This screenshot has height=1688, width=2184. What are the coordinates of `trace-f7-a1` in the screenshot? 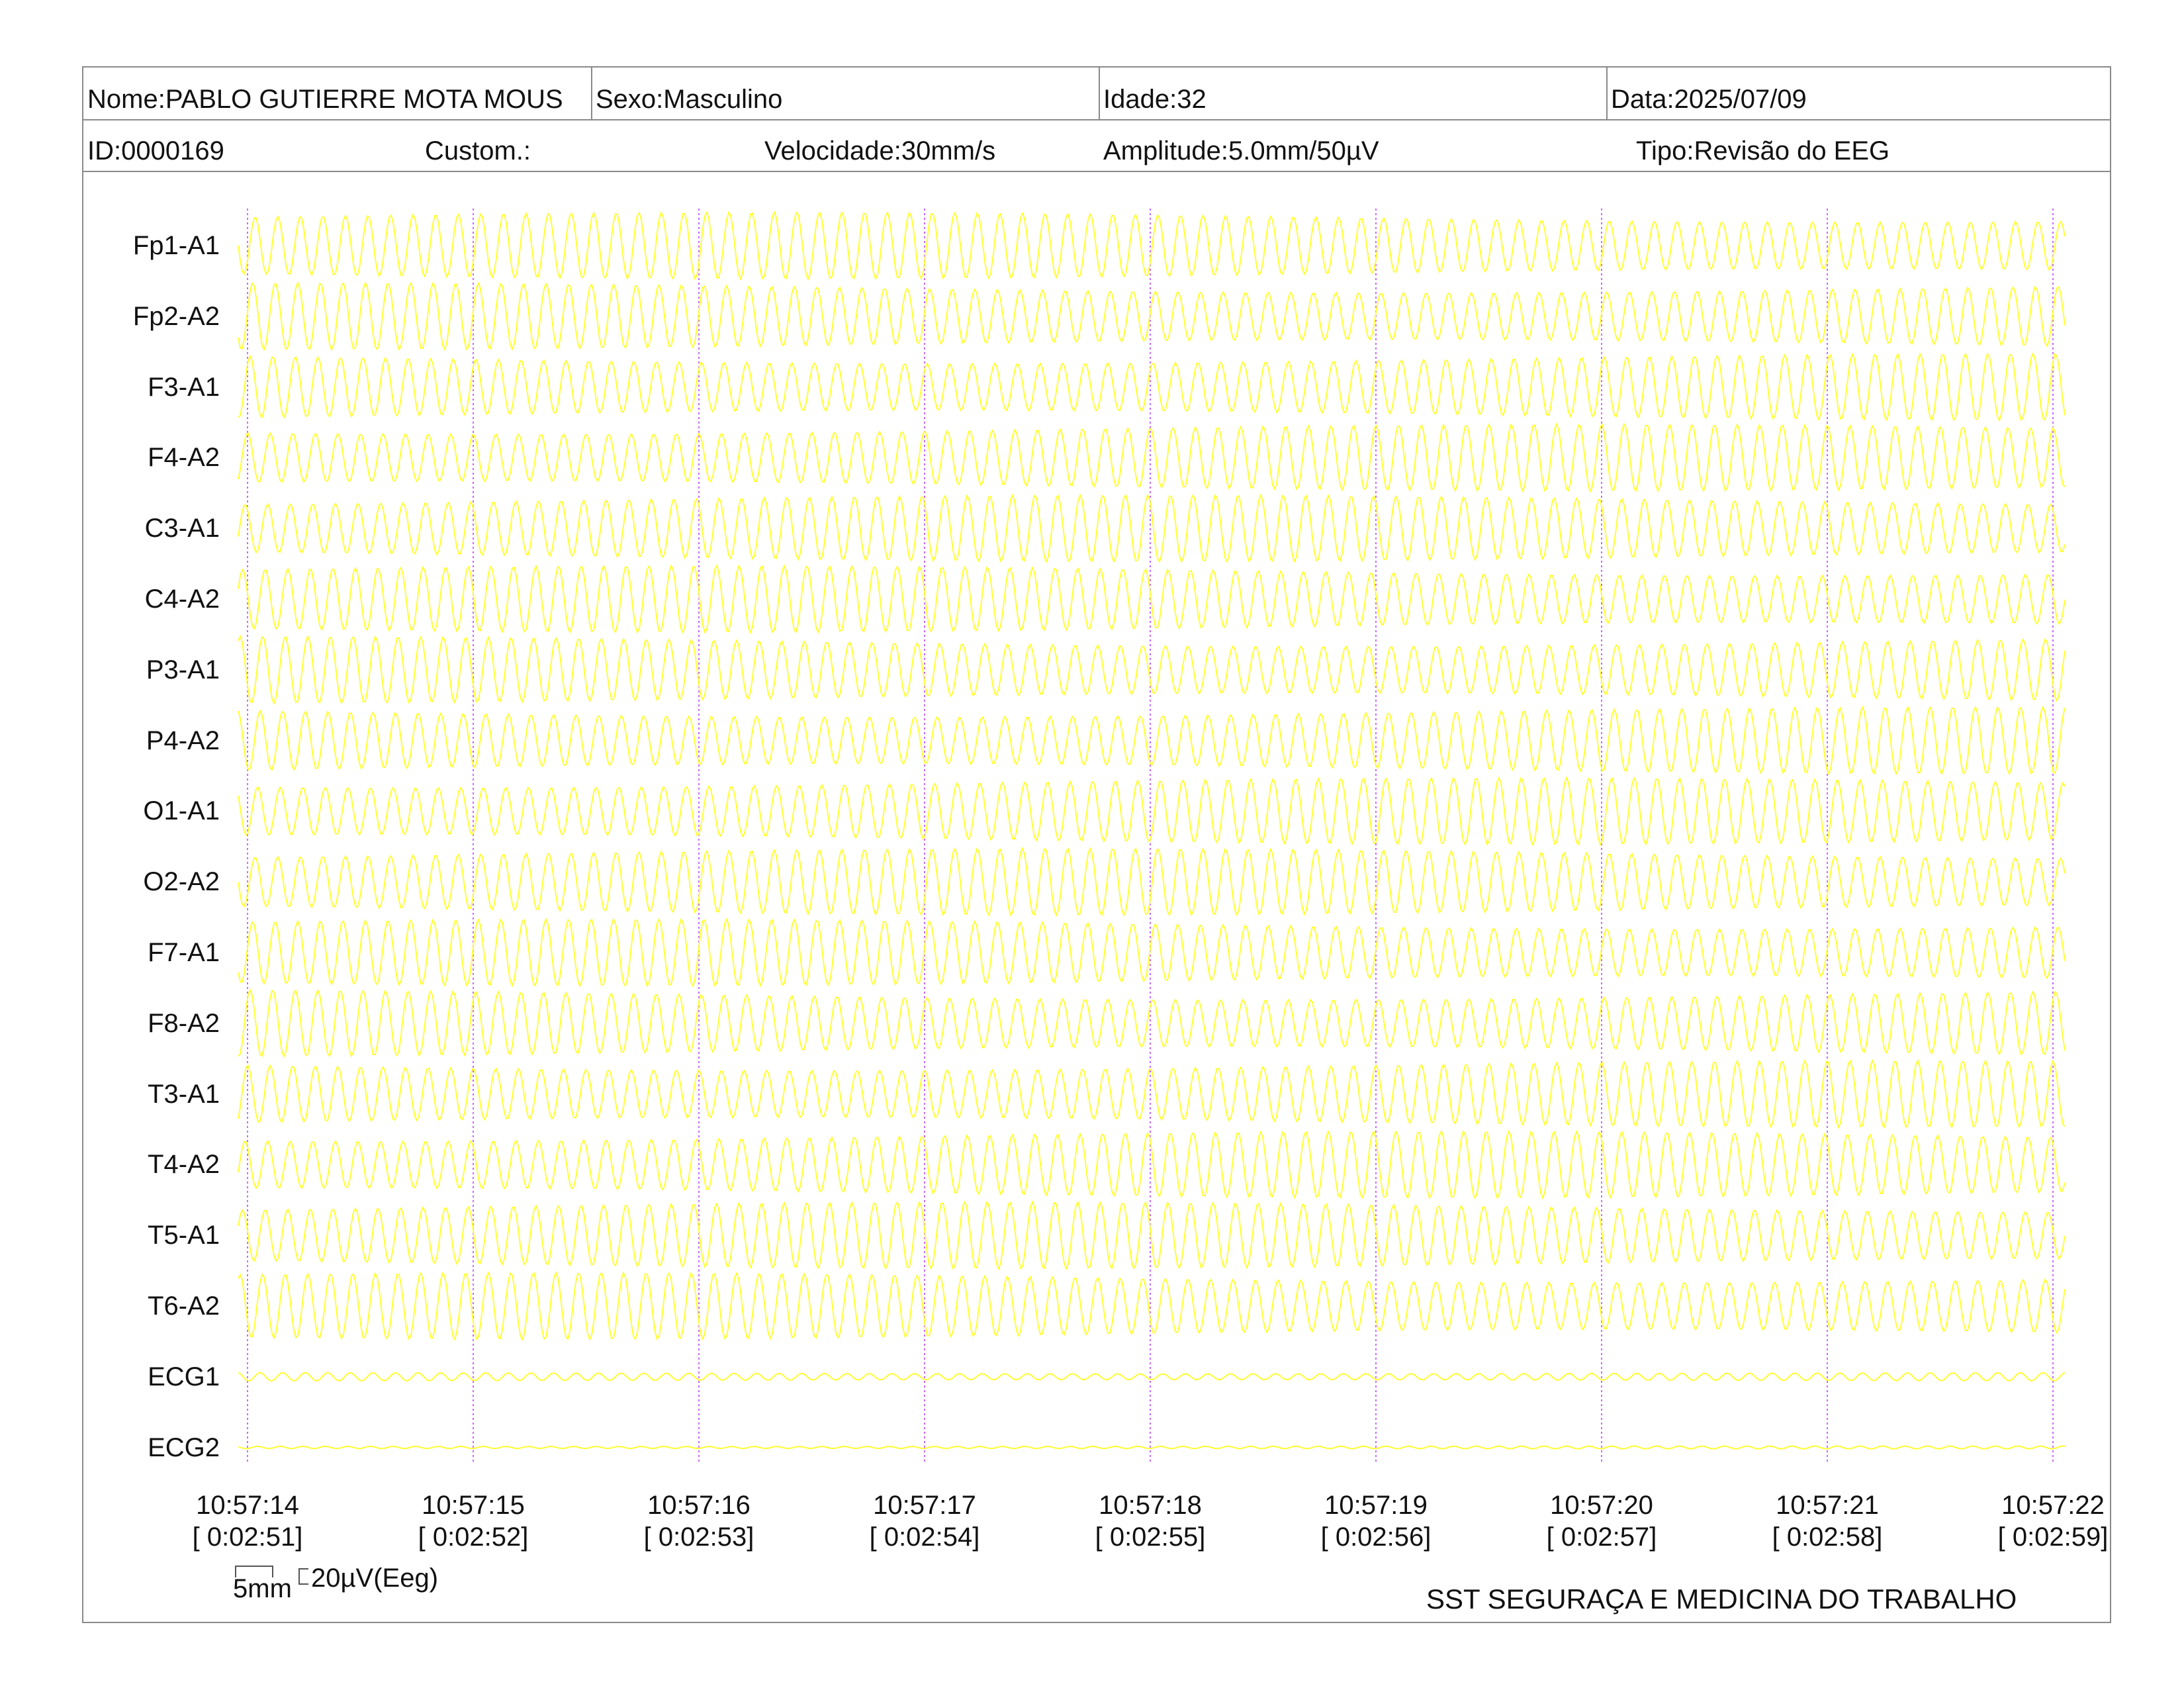 It's located at (1152, 952).